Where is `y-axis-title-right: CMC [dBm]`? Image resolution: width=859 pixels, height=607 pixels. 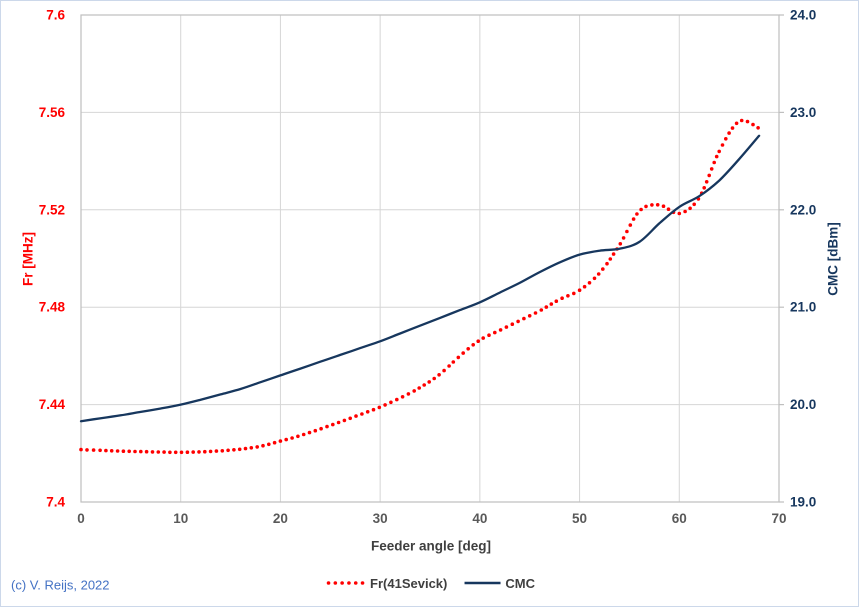
y-axis-title-right: CMC [dBm] is located at coordinates (833, 259).